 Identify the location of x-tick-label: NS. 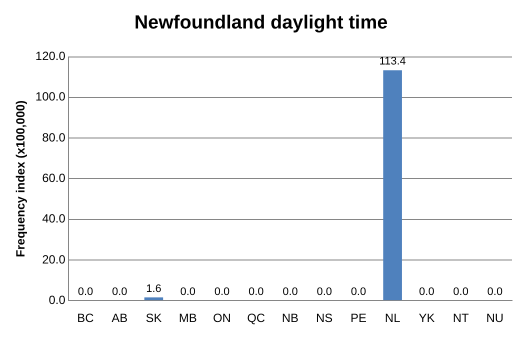
(324, 318).